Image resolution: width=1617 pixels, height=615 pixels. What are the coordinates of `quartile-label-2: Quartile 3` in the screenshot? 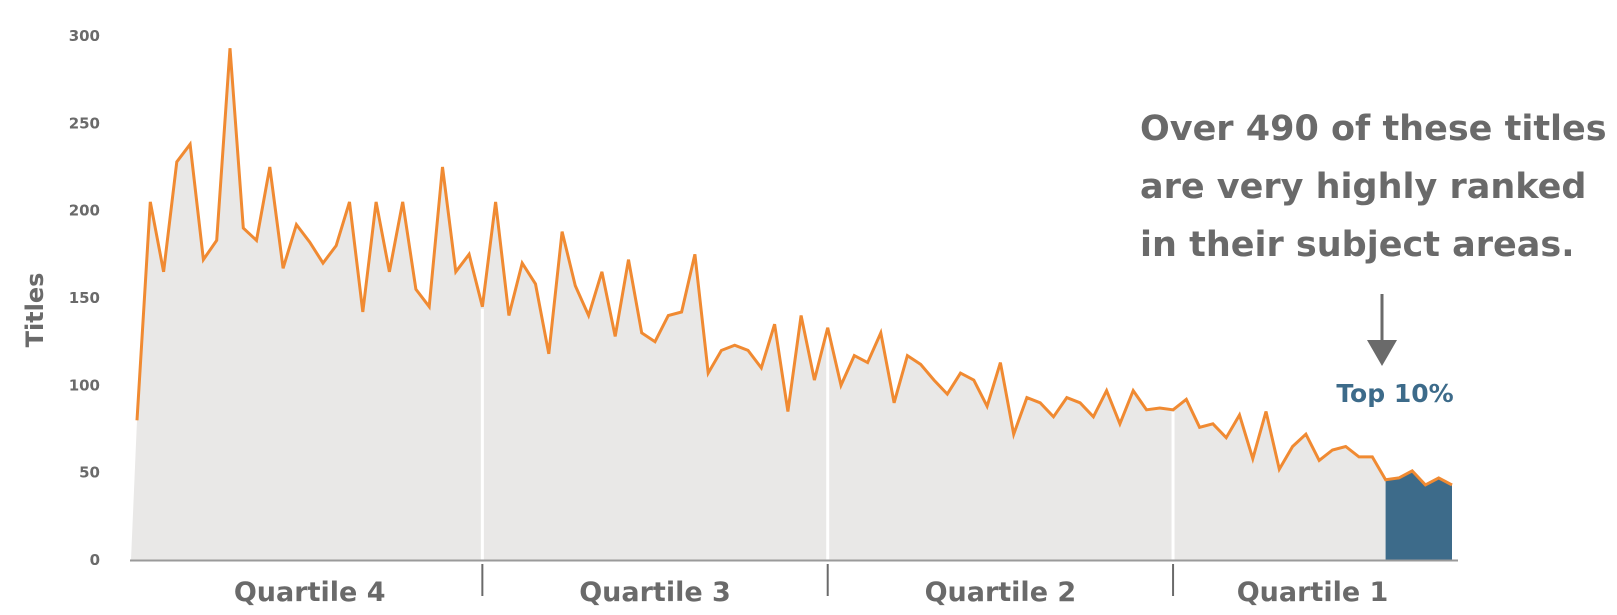 It's located at (655, 592).